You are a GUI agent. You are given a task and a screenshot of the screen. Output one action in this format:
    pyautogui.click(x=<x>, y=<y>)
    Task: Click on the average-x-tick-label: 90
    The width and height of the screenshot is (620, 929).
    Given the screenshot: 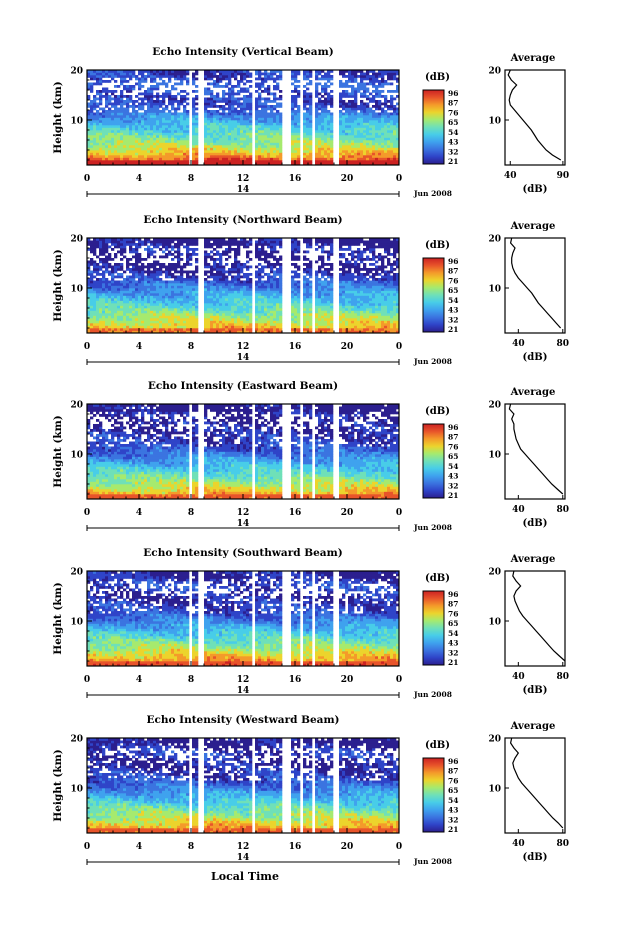 What is the action you would take?
    pyautogui.click(x=563, y=176)
    